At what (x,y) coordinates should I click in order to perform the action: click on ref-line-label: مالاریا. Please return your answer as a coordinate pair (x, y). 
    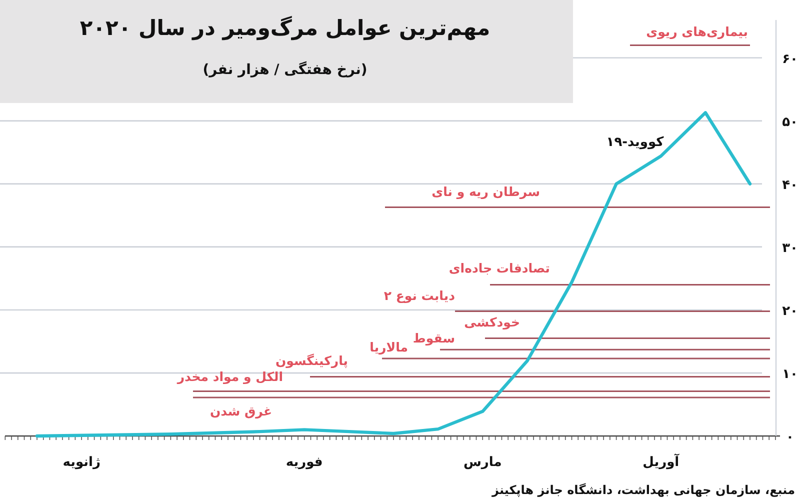
    Looking at the image, I should click on (389, 347).